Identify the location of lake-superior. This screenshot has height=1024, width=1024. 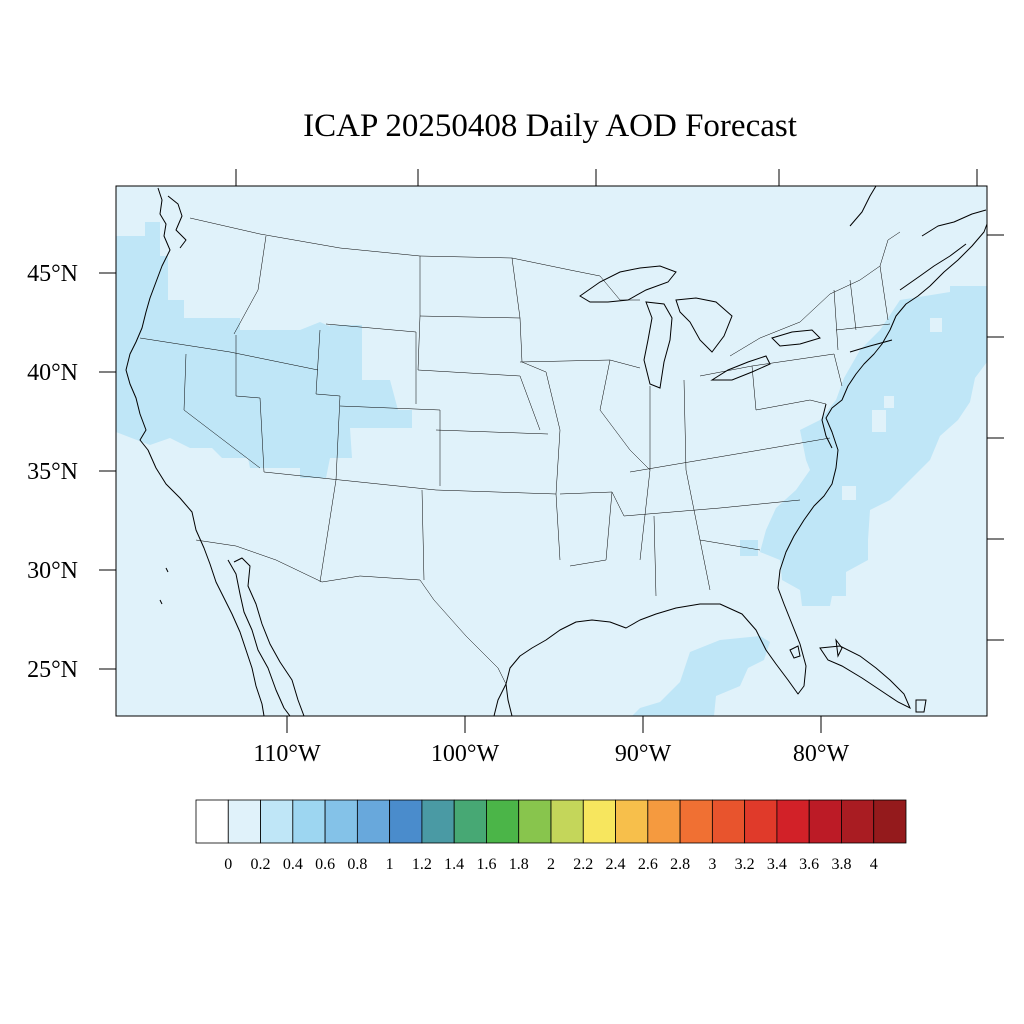
(628, 284).